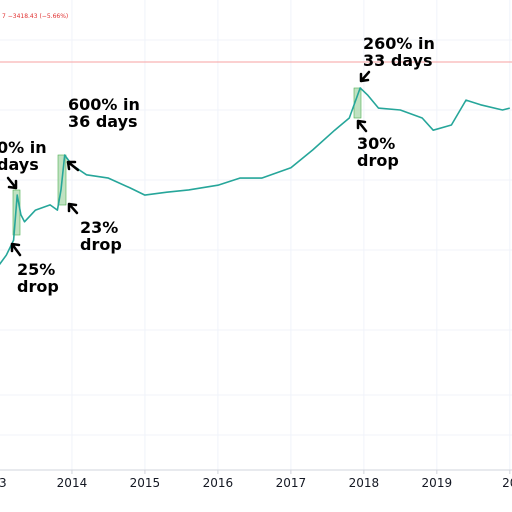 Image resolution: width=512 pixels, height=512 pixels. Describe the element at coordinates (23, 147) in the screenshot. I see `annotation: 0% in` at that location.